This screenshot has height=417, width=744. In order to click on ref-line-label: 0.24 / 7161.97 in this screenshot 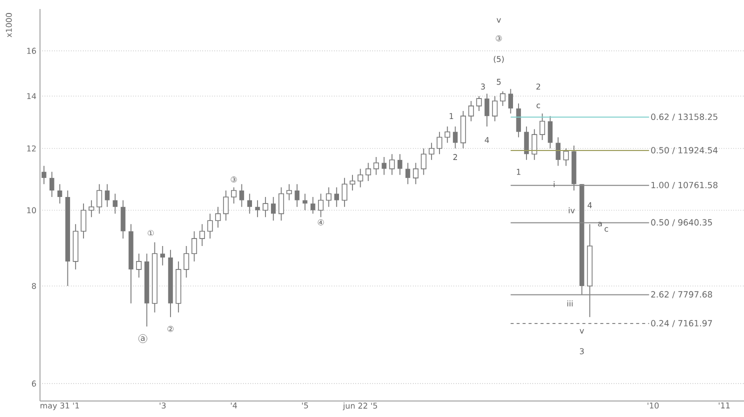, I will do `click(681, 324)`.